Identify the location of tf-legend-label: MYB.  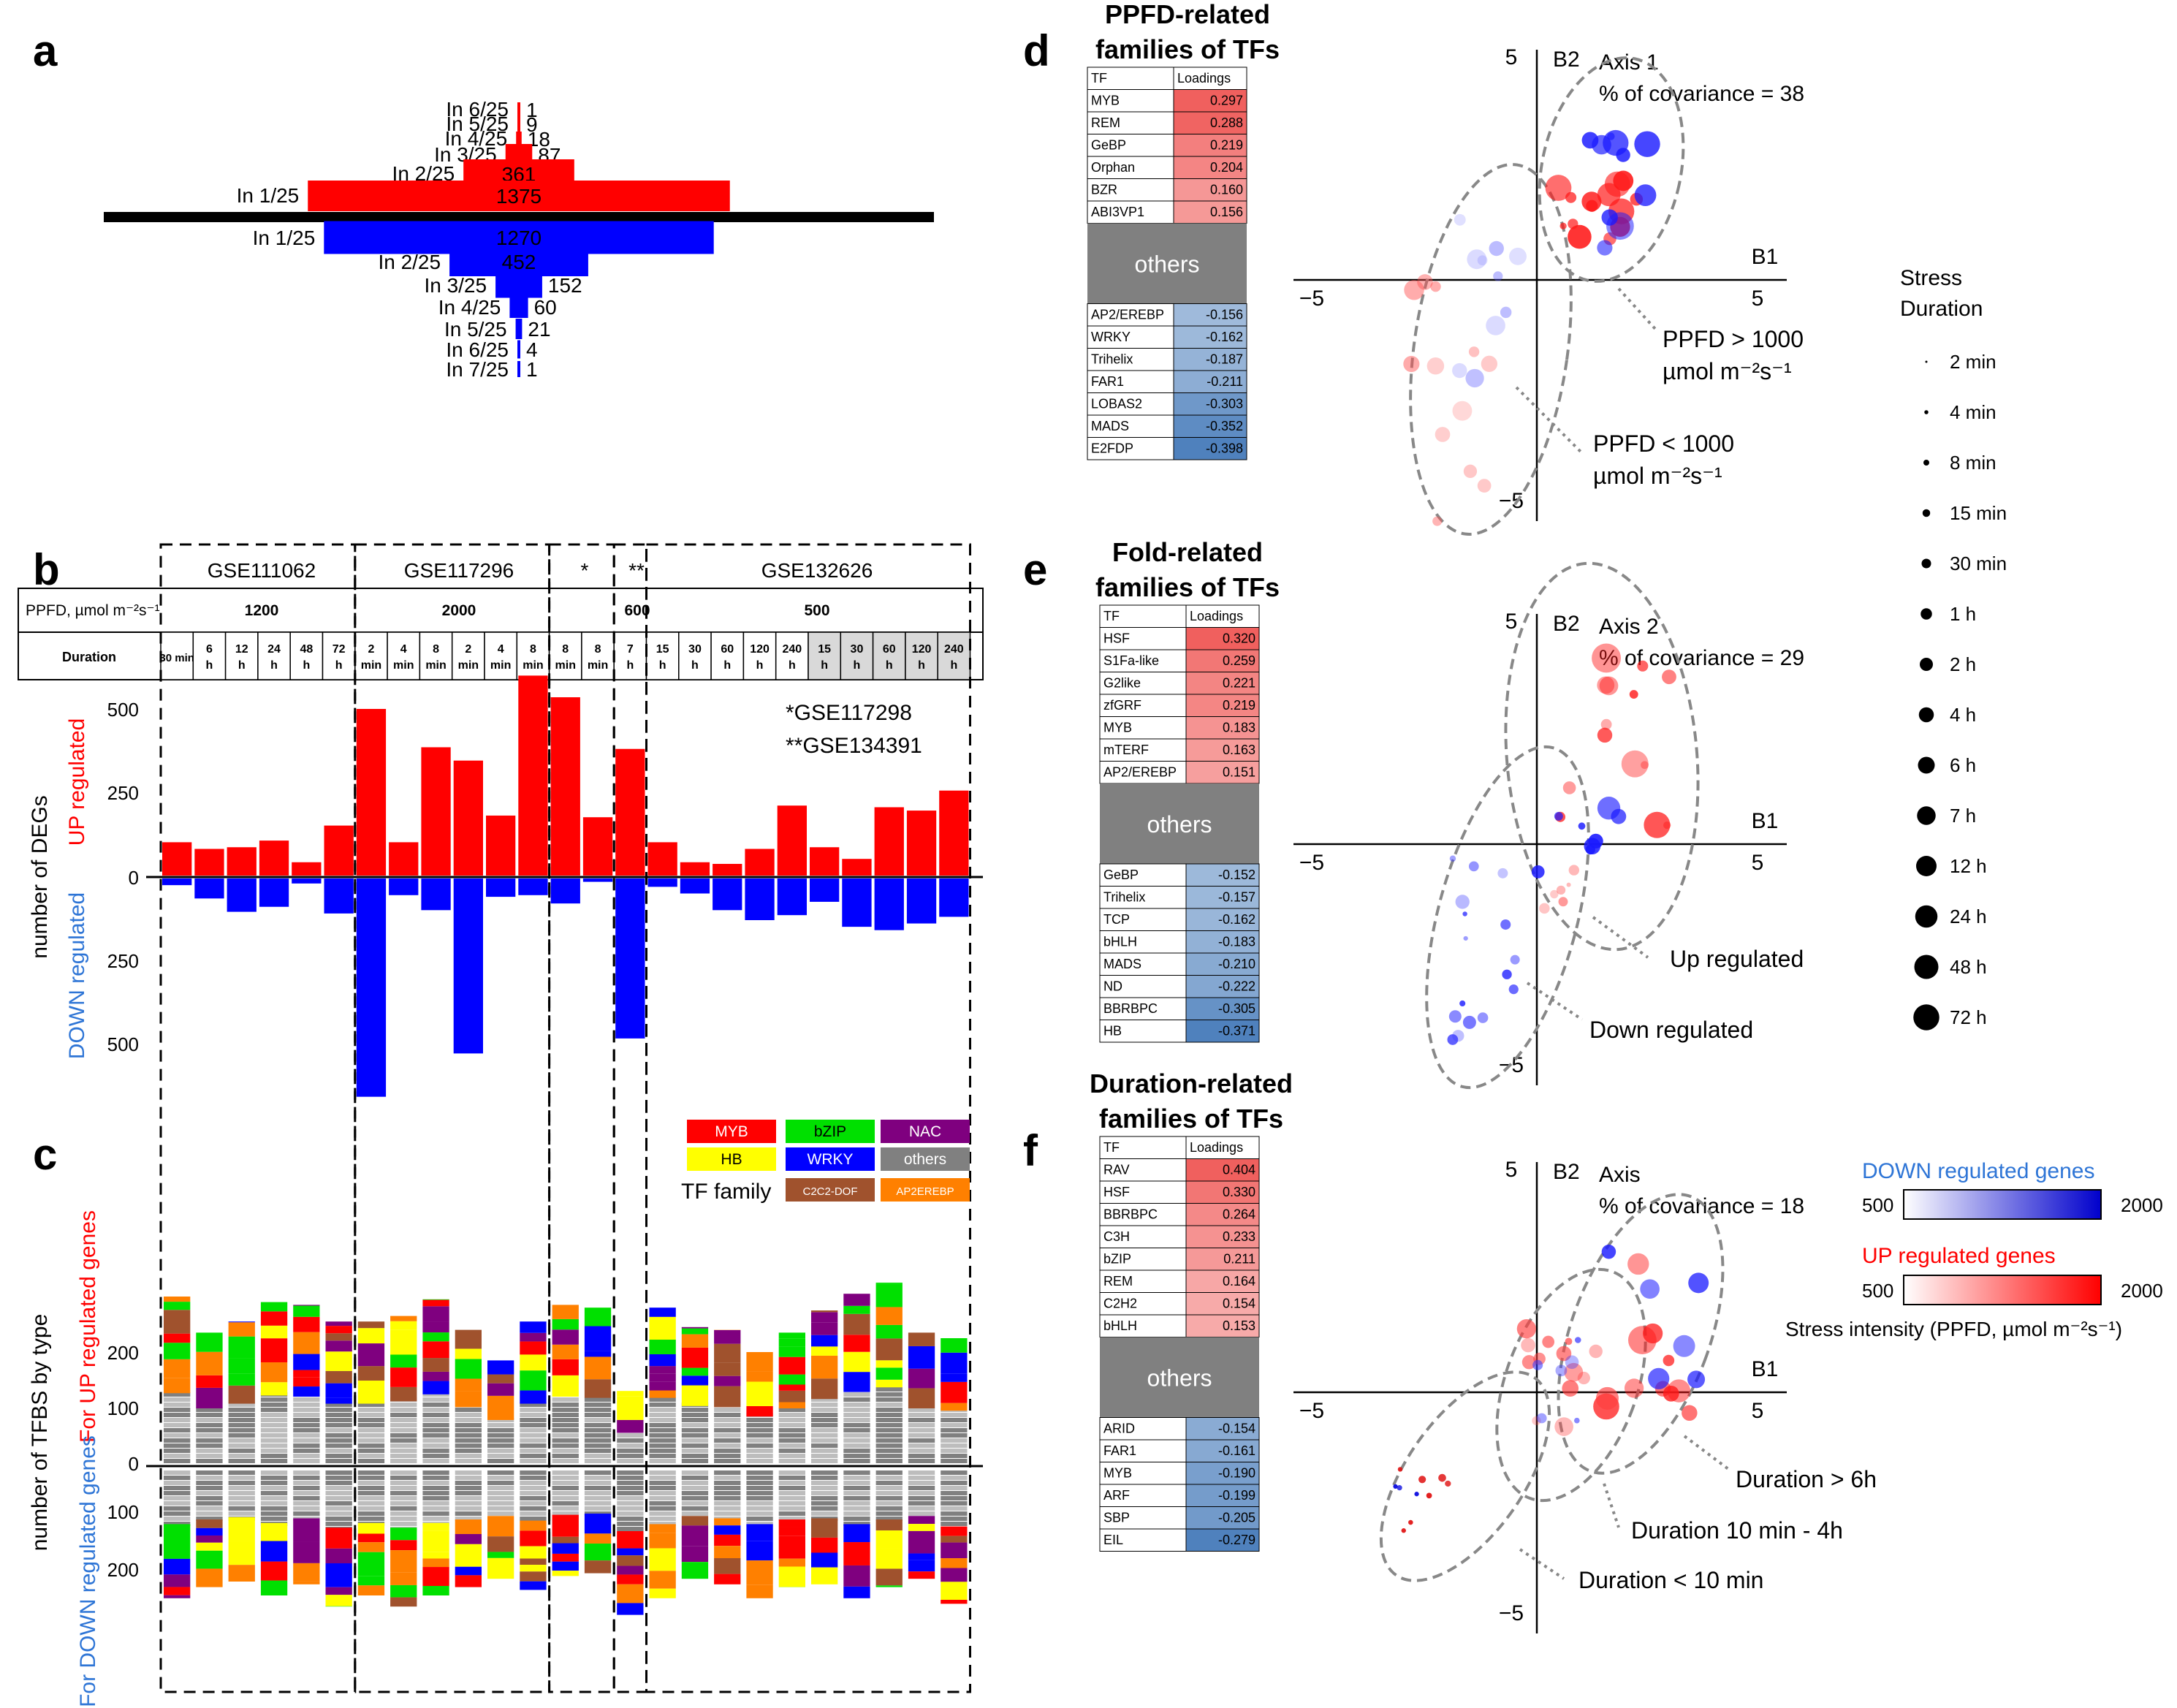
(732, 1131).